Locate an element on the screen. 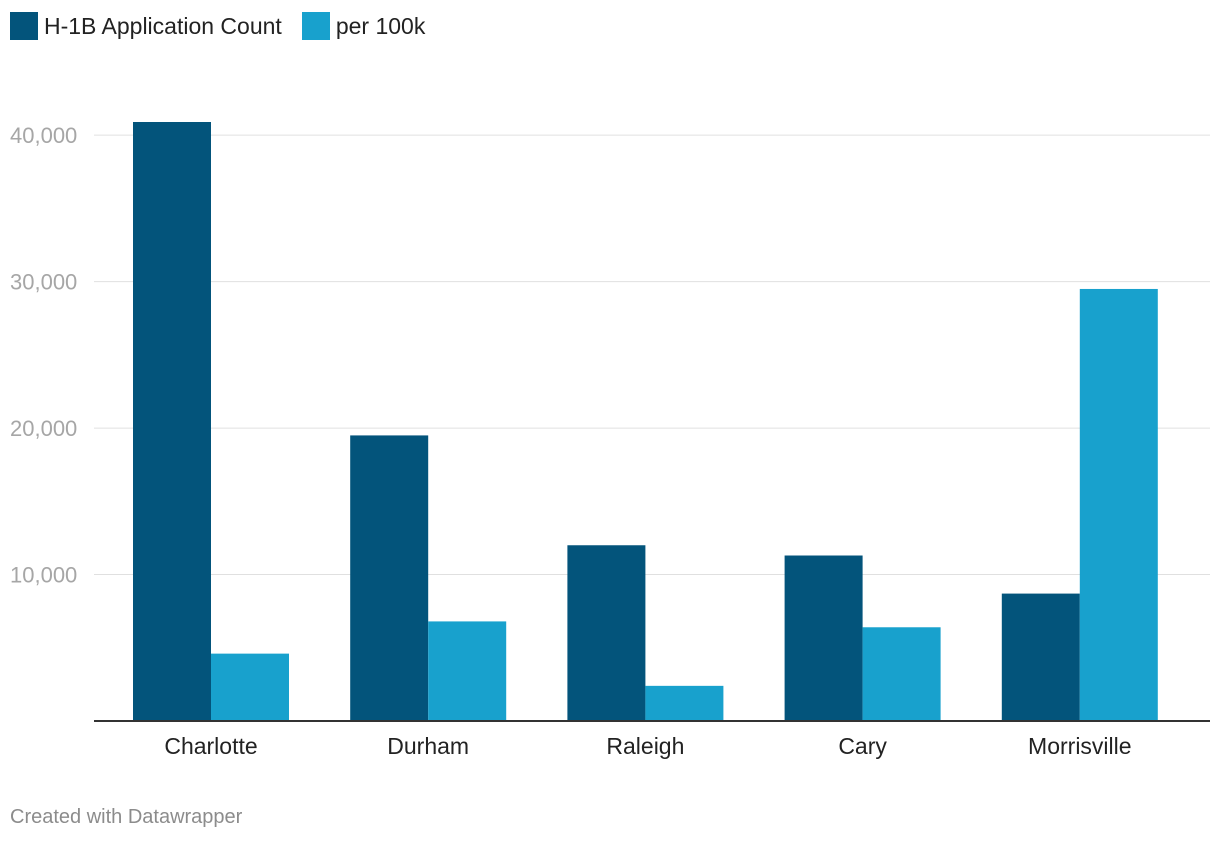  x-tick-label: Charlotte is located at coordinates (210, 746).